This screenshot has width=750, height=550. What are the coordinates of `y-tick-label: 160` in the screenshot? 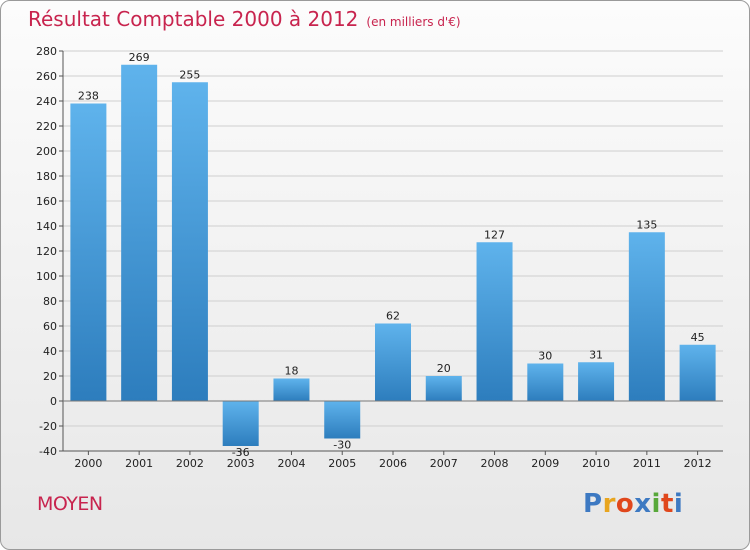 It's located at (46, 201).